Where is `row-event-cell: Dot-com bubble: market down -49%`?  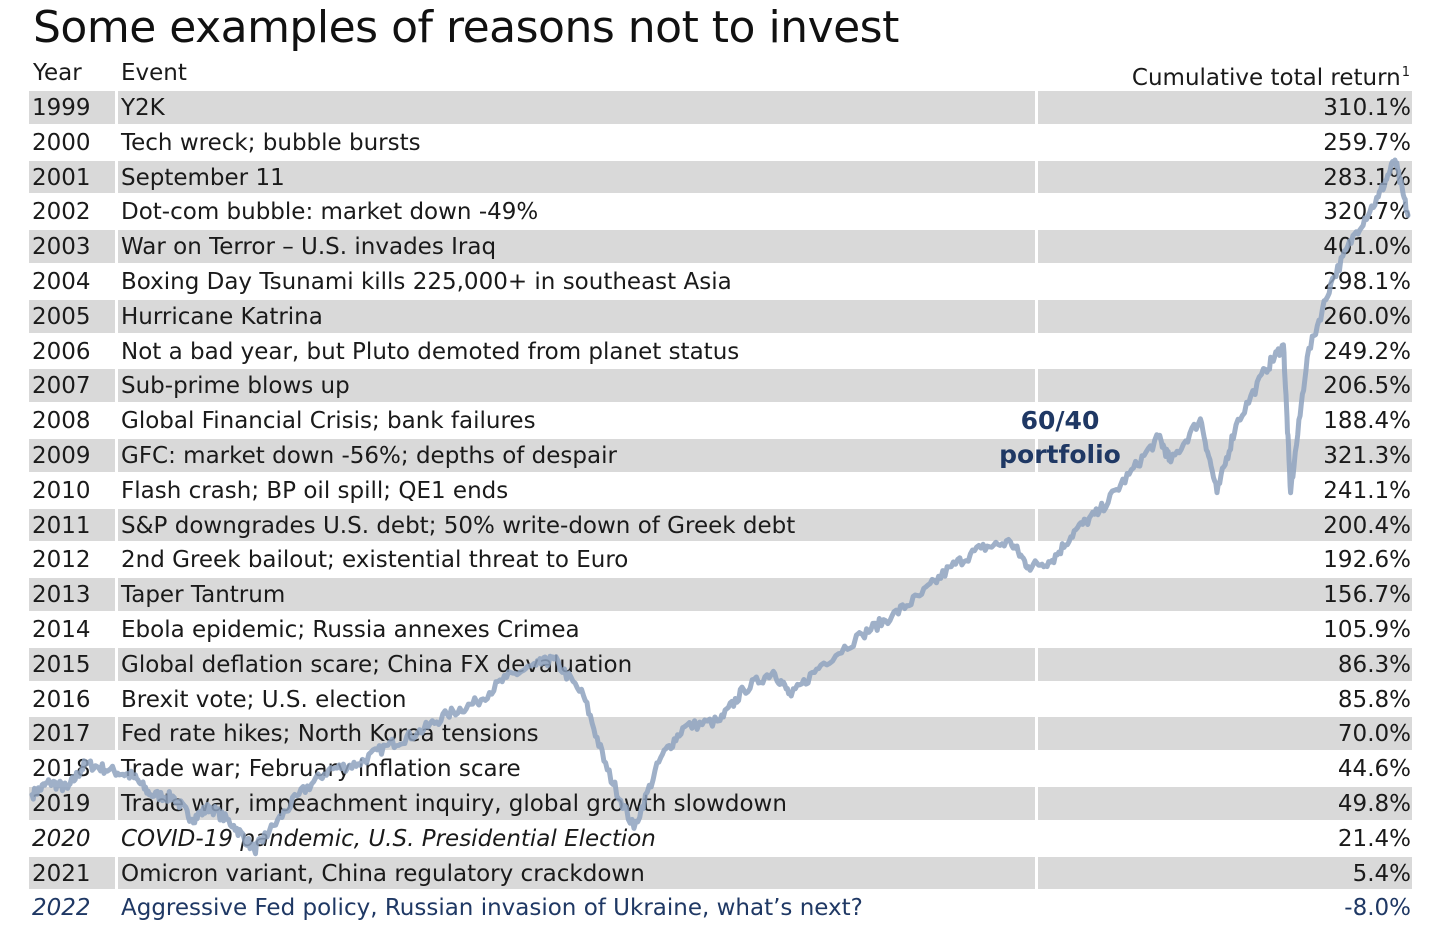
row-event-cell: Dot-com bubble: market down -49% is located at coordinates (576, 211).